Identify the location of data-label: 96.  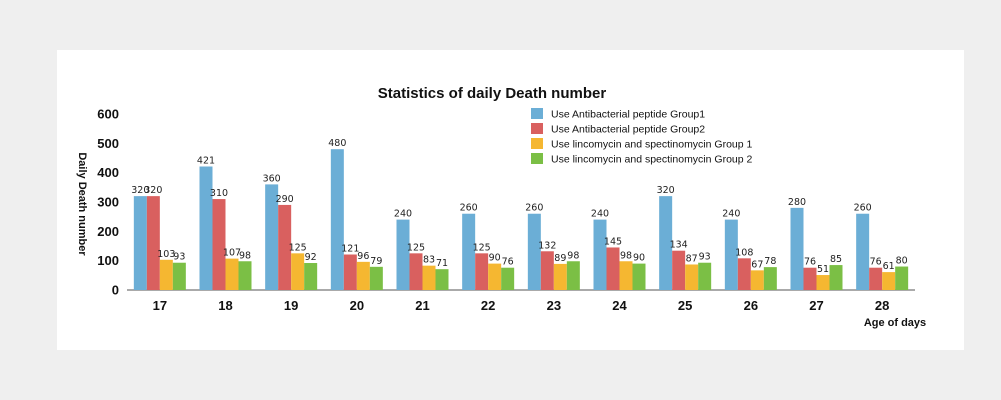
(363, 256).